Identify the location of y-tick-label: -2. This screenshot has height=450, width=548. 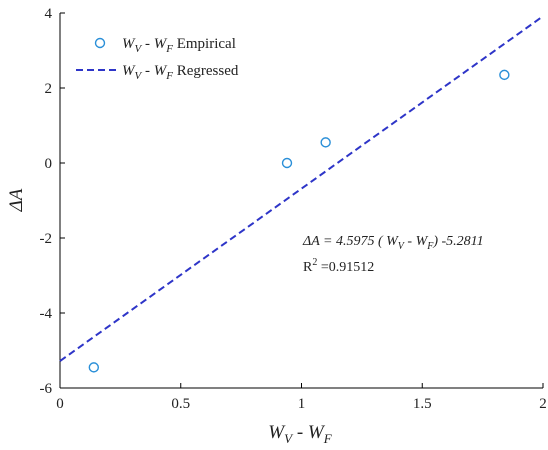
(46, 239).